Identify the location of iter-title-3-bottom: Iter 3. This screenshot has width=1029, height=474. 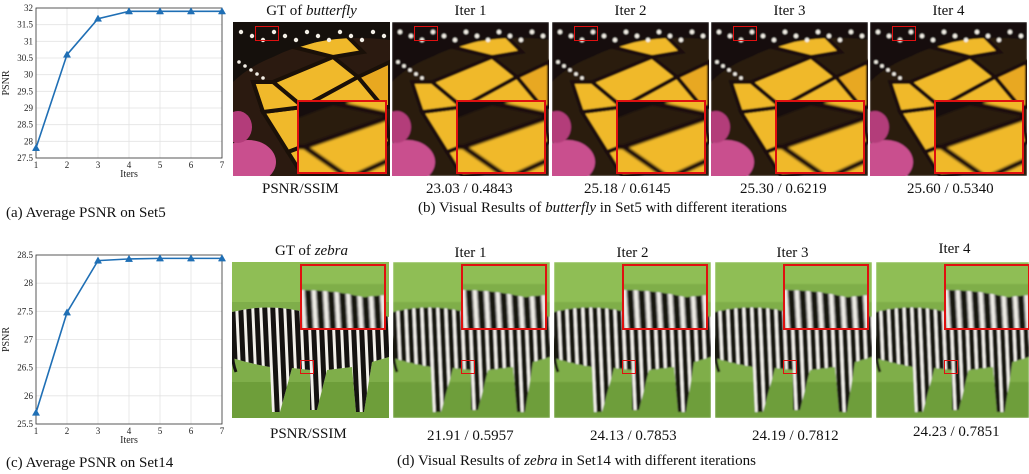
(792, 253).